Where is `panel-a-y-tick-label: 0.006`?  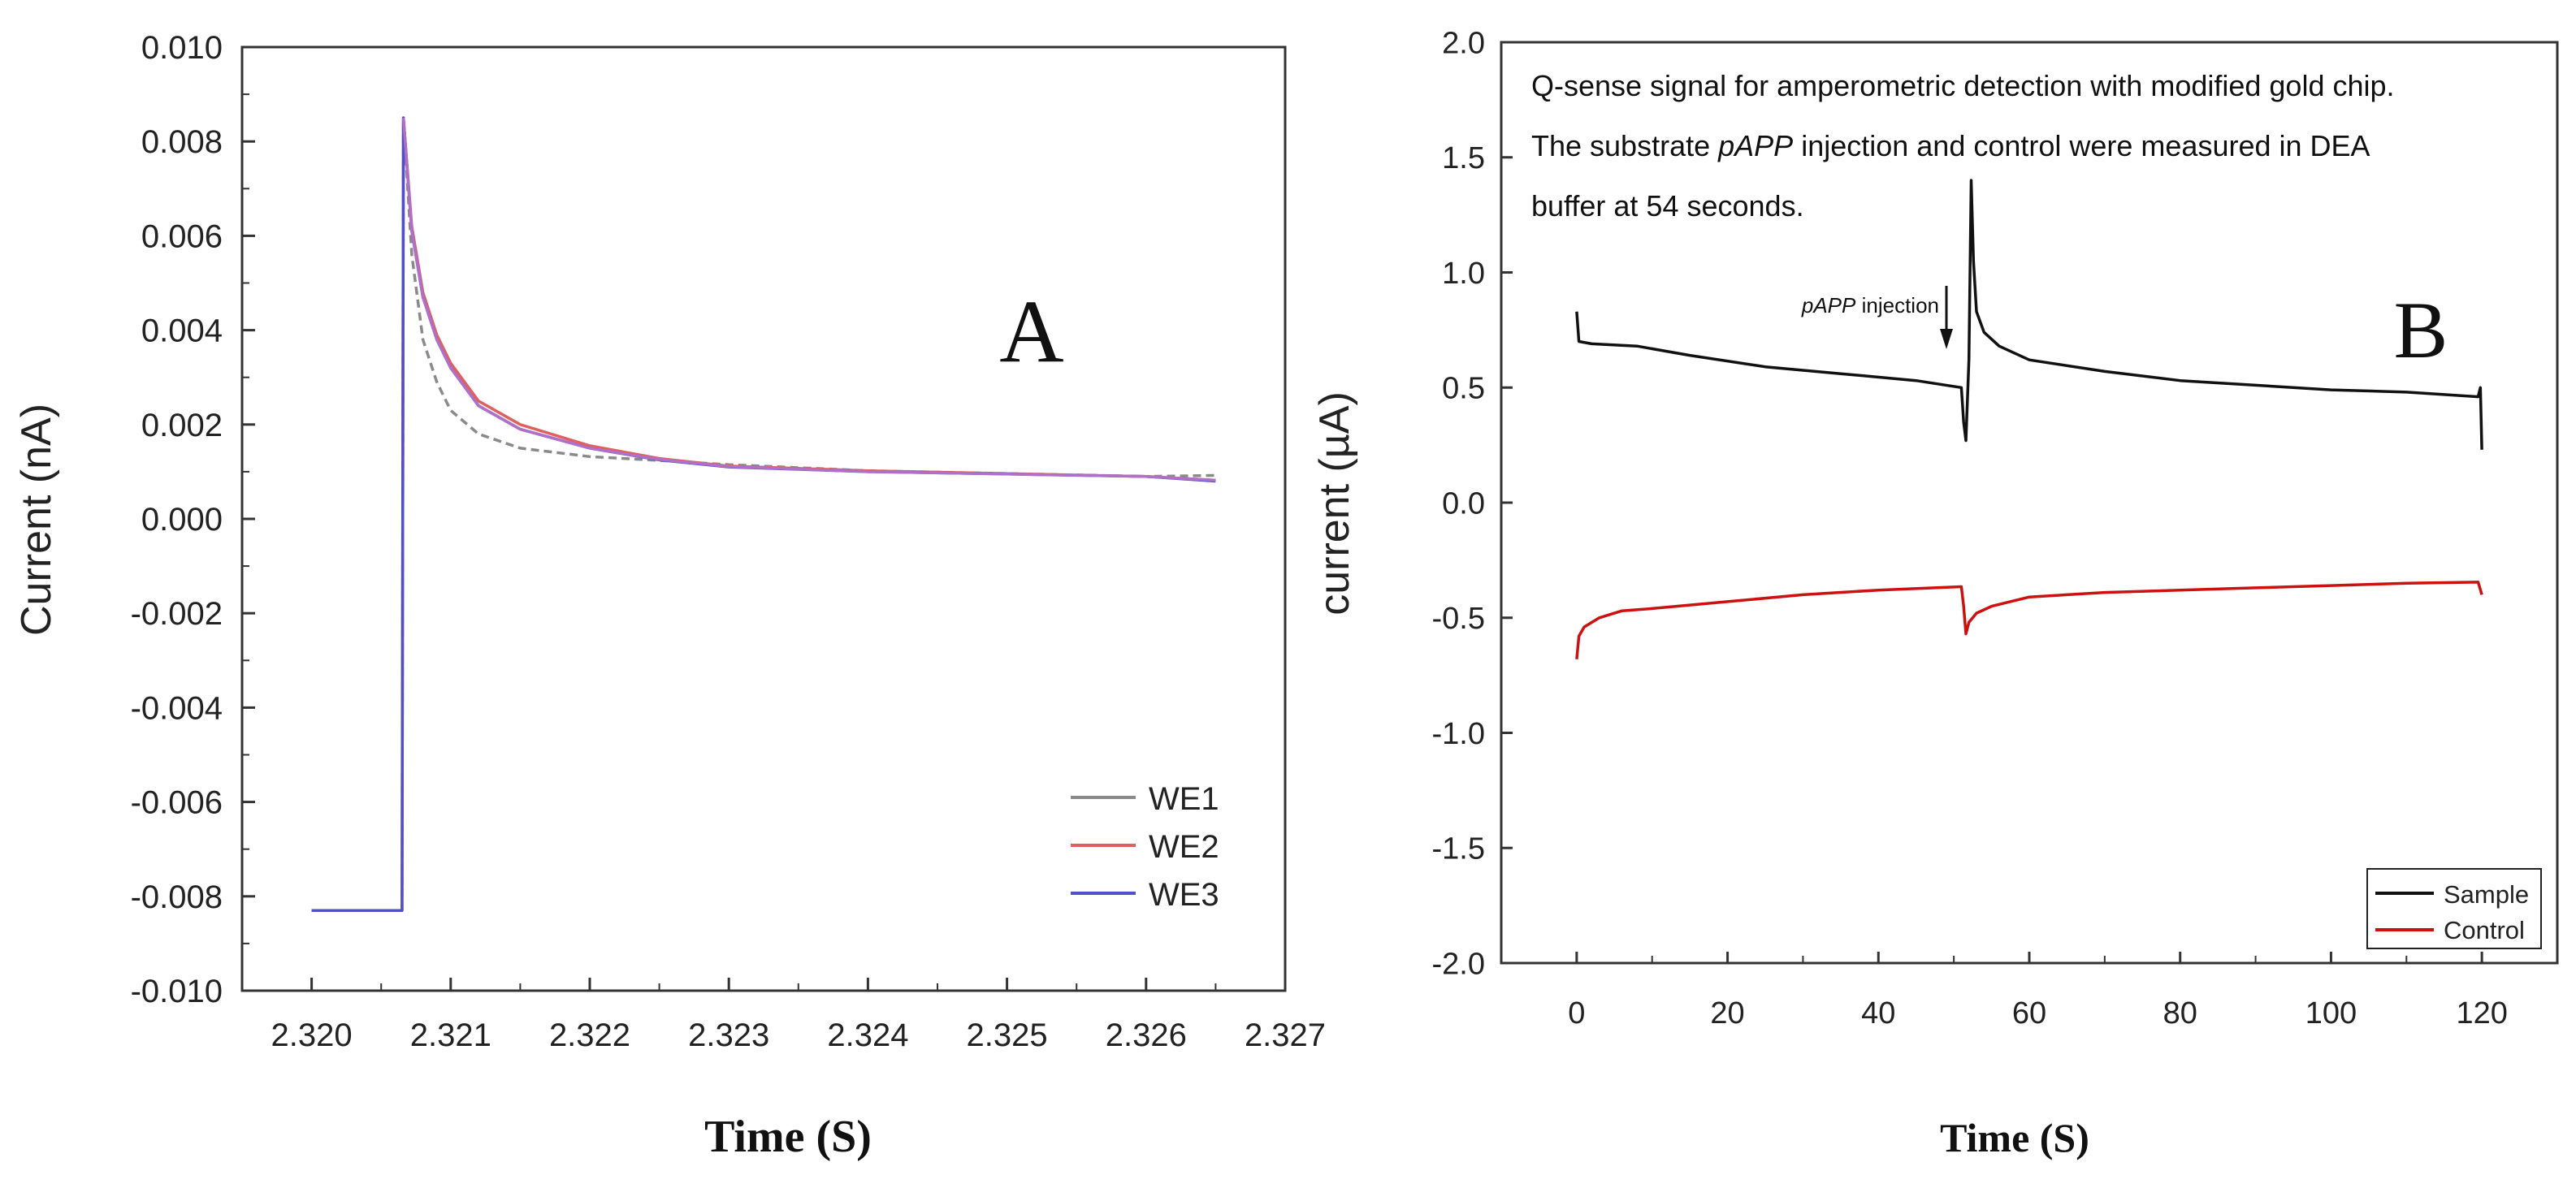 panel-a-y-tick-label: 0.006 is located at coordinates (182, 236).